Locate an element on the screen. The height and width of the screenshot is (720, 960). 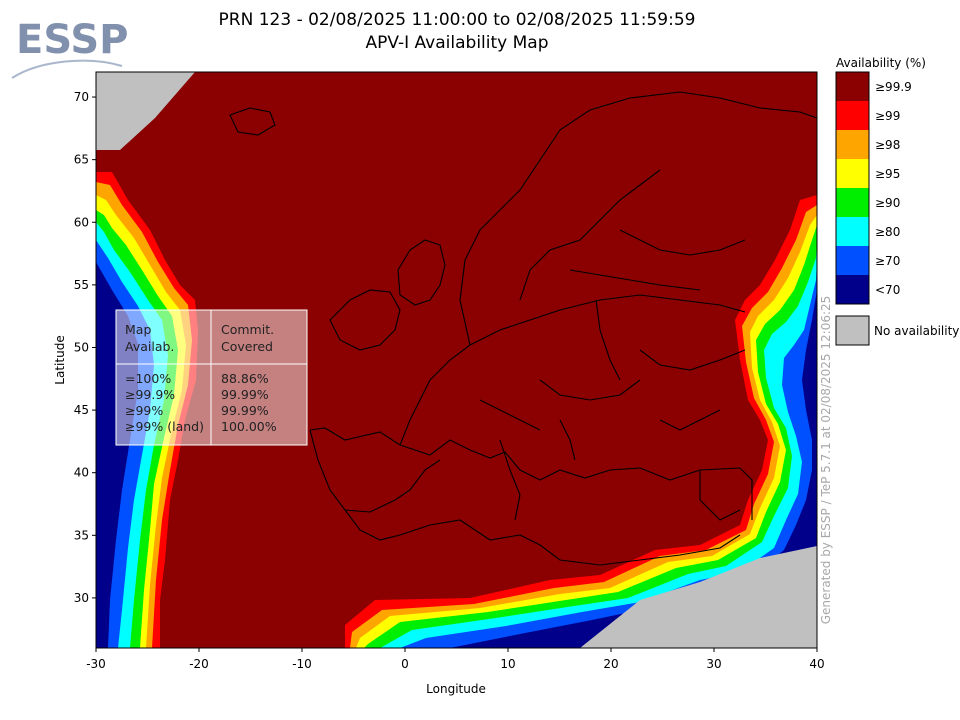
legend-label: ≥70 is located at coordinates (887, 261).